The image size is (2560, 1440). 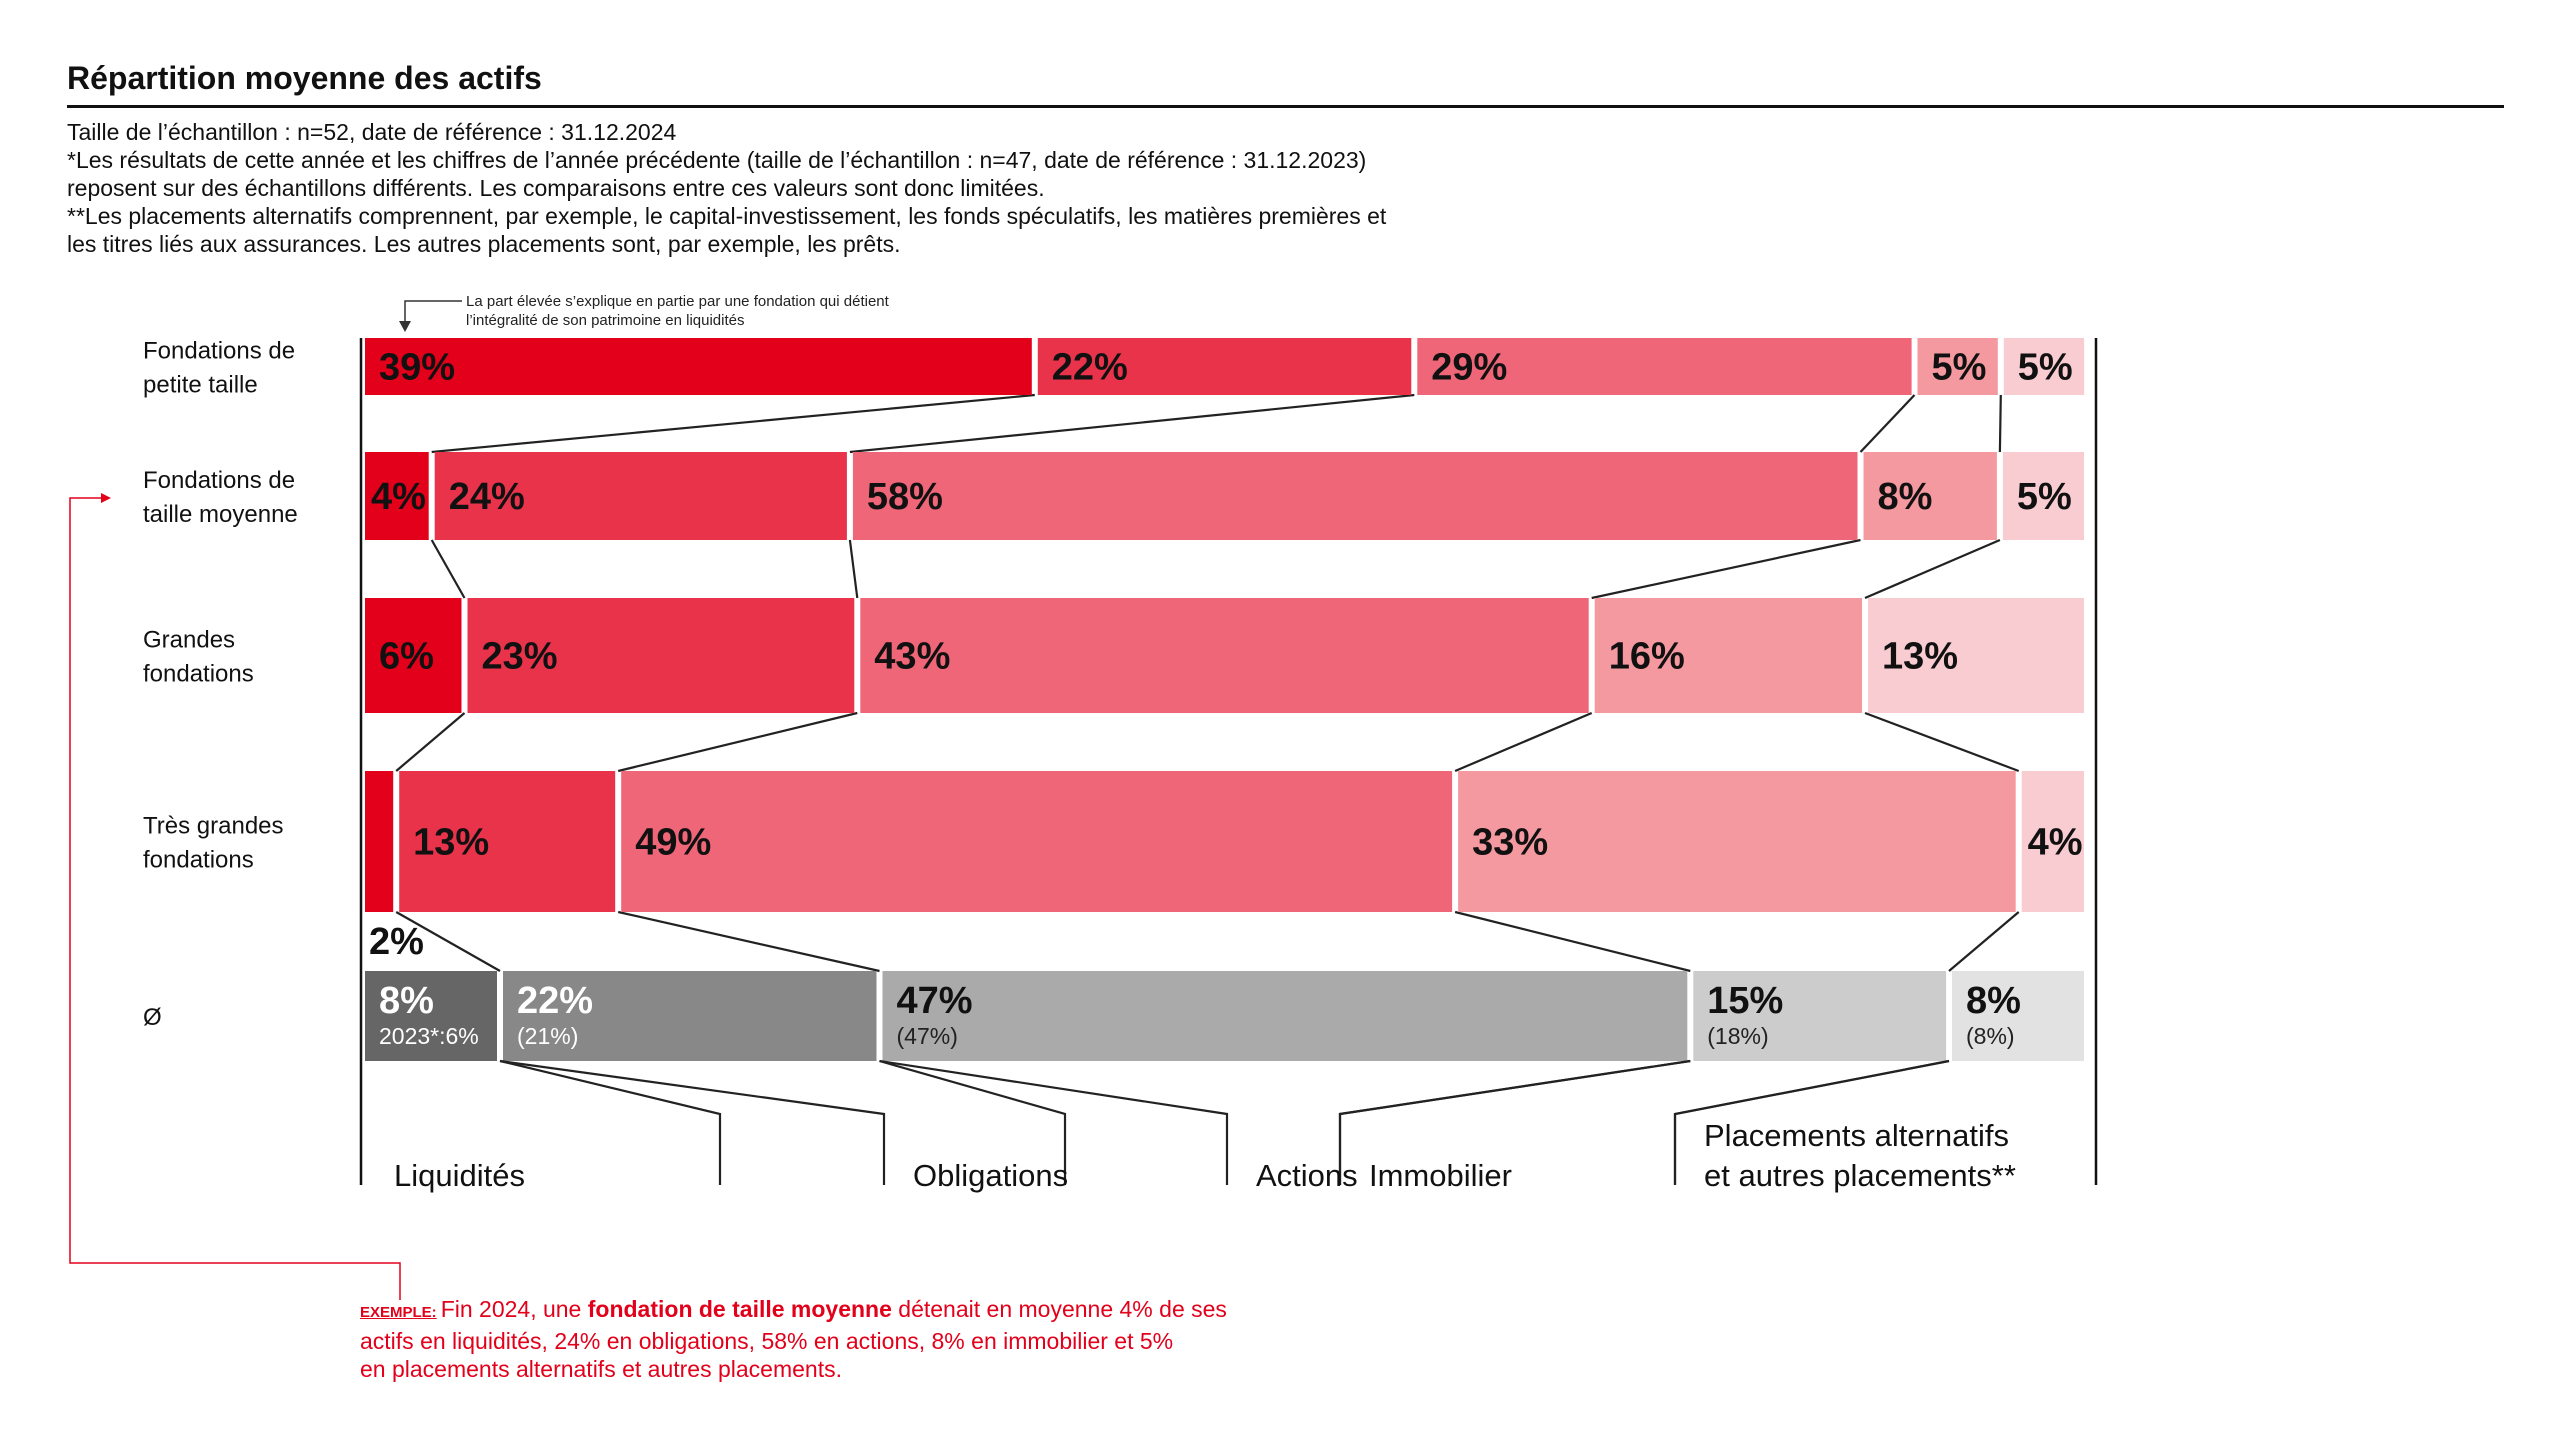 What do you see at coordinates (990, 1175) in the screenshot?
I see `category-label: Obligations` at bounding box center [990, 1175].